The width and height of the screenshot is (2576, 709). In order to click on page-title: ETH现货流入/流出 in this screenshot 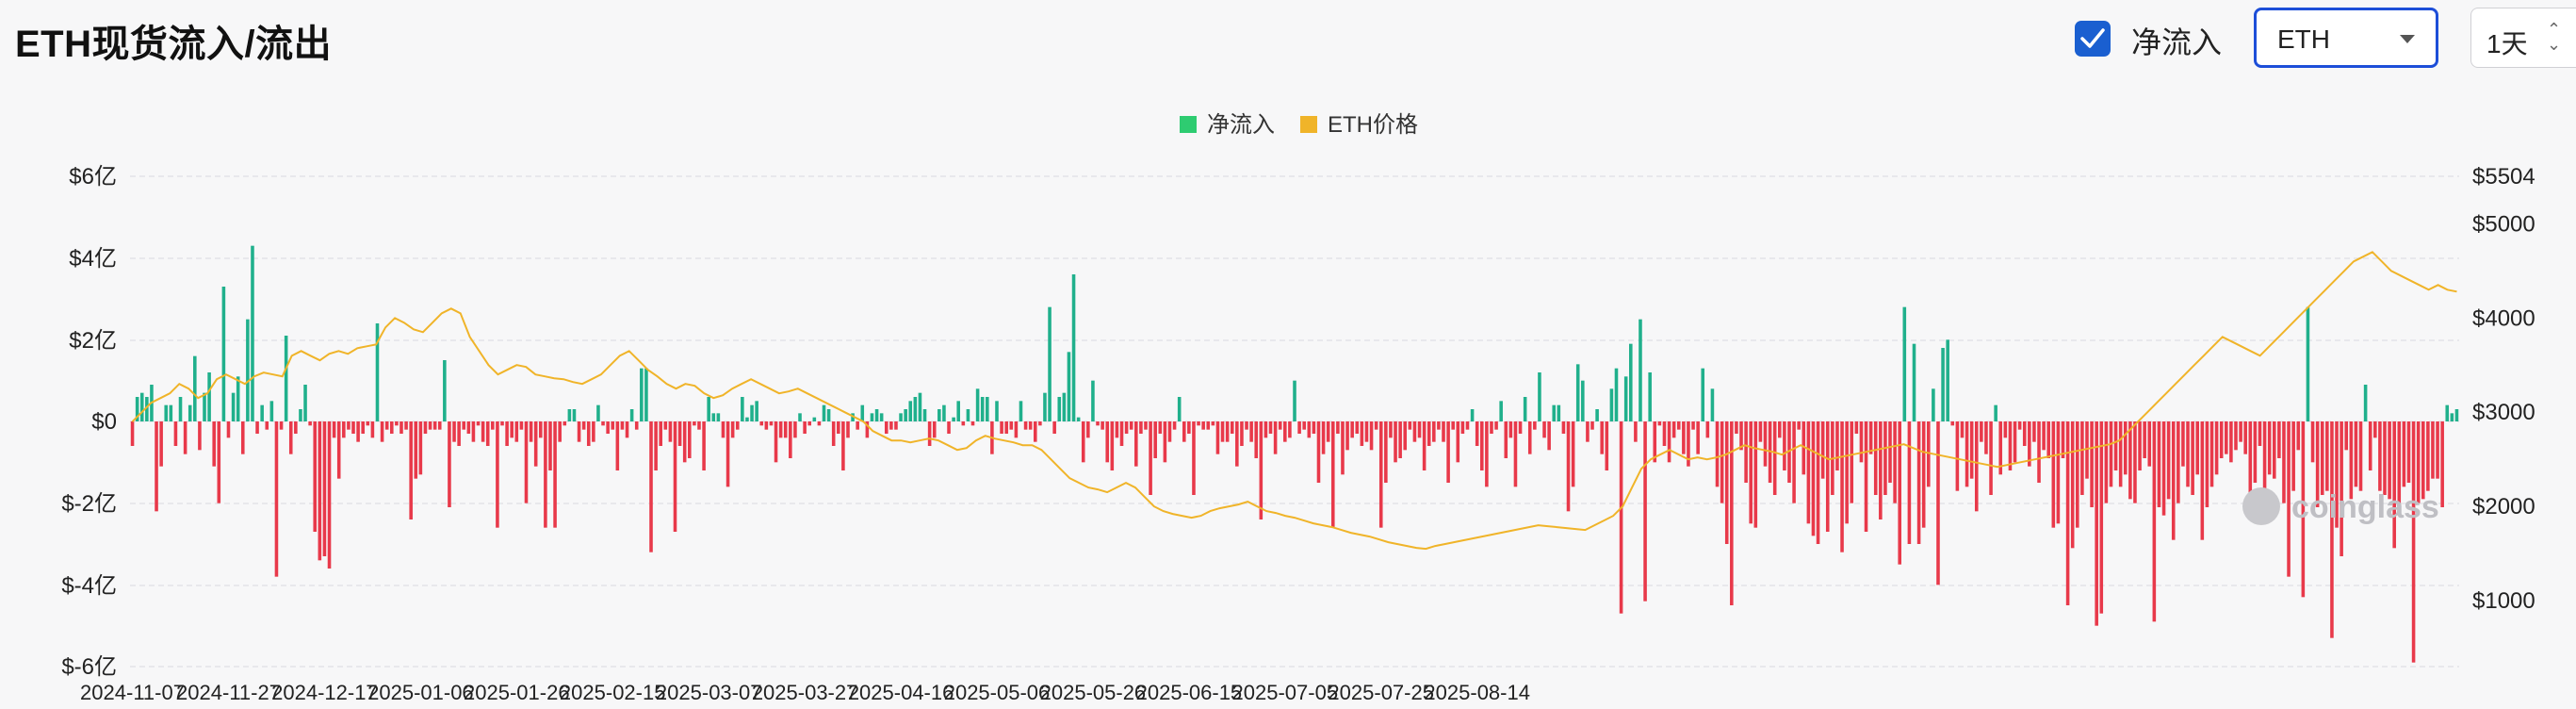, I will do `click(174, 44)`.